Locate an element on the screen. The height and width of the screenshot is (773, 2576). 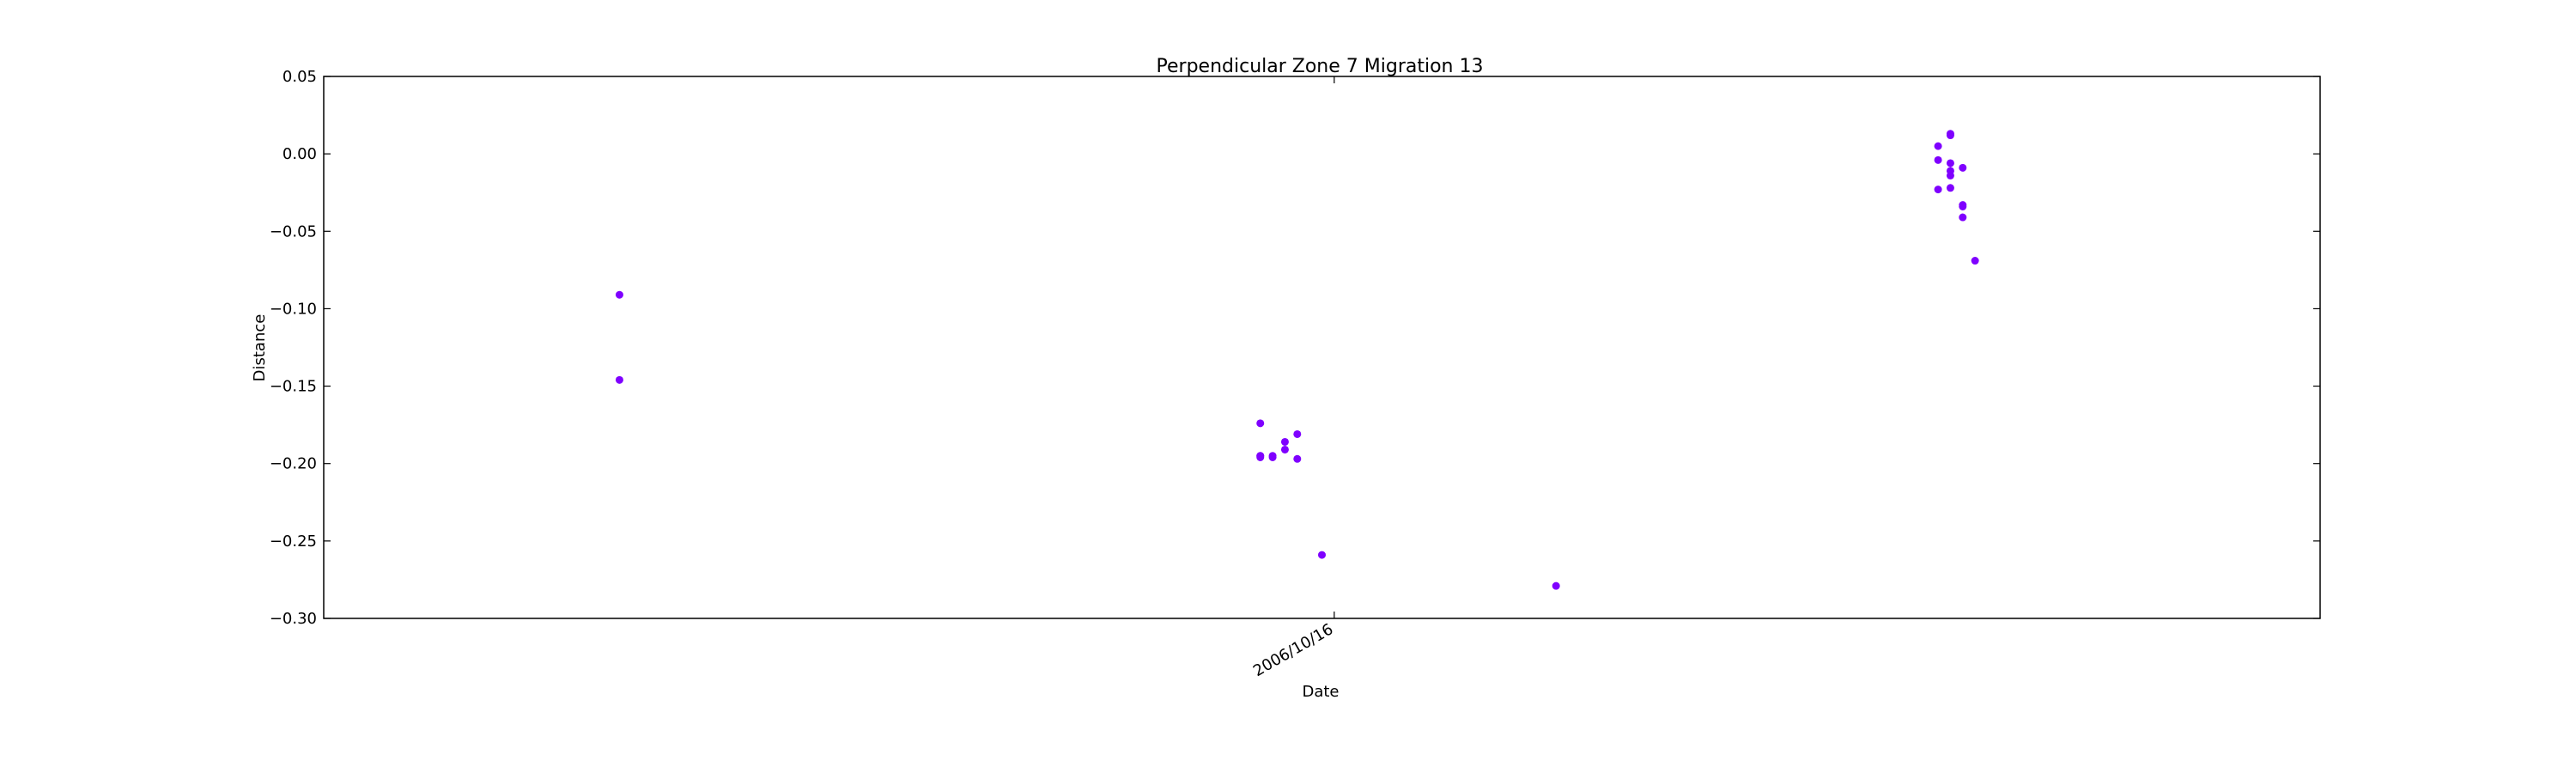
y-tick-label: −0.10 is located at coordinates (293, 309).